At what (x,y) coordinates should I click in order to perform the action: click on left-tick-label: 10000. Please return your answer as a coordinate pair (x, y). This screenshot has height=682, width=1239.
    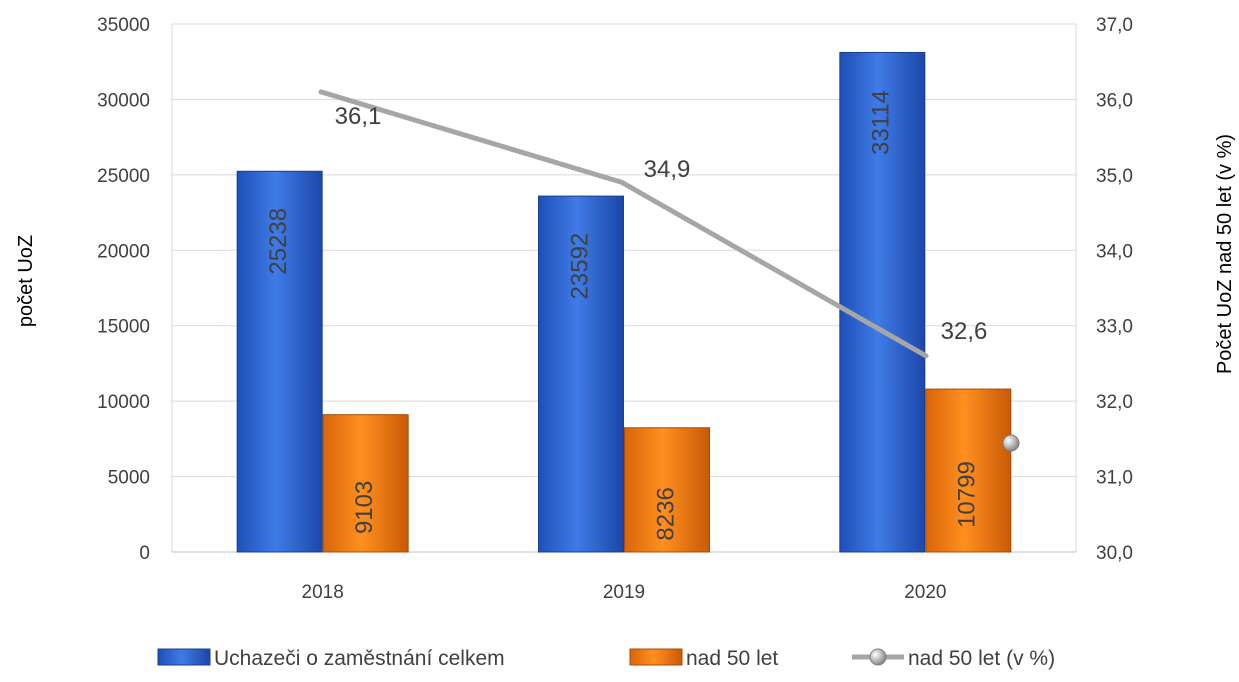
    Looking at the image, I should click on (123, 402).